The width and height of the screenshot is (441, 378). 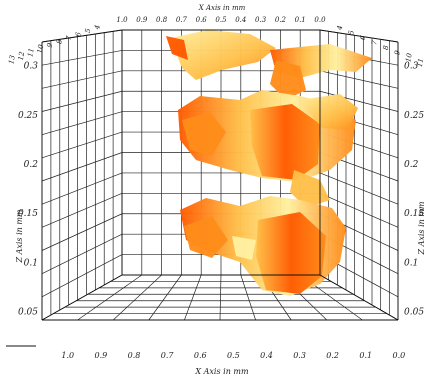 What do you see at coordinates (22, 55) in the screenshot?
I see `y-tick-label-left: 12` at bounding box center [22, 55].